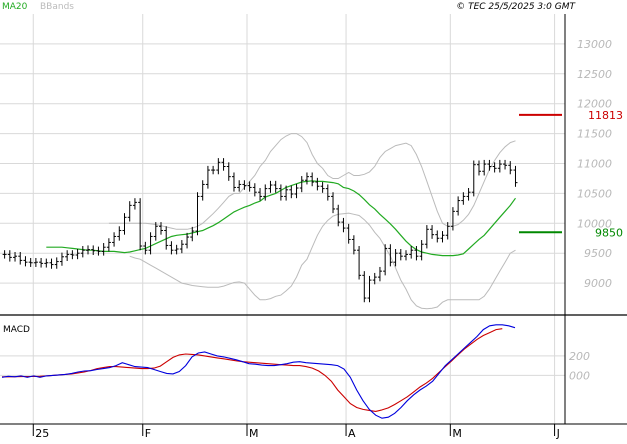 The width and height of the screenshot is (627, 444). I want to click on x-tick-label: 25, so click(42, 433).